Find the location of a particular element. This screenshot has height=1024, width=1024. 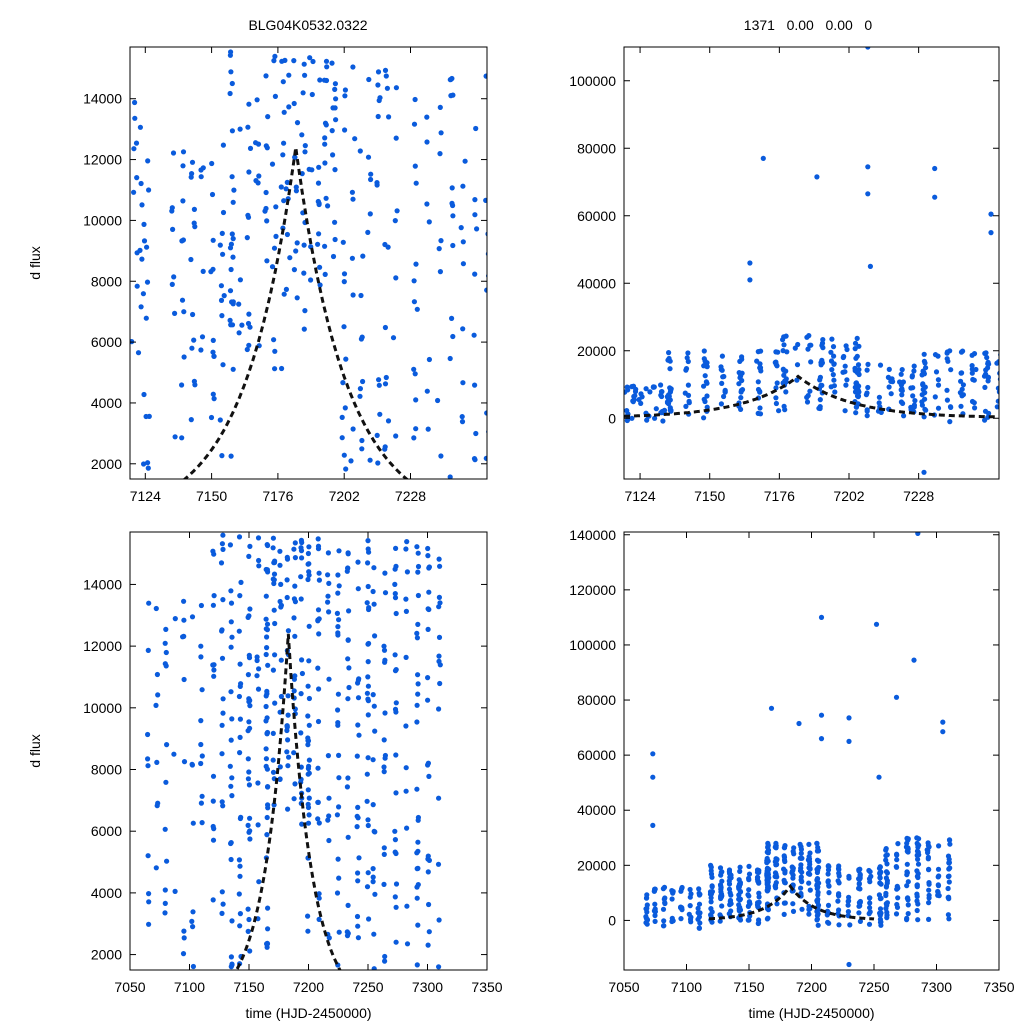

y-tick-label: 100000 is located at coordinates (592, 645).